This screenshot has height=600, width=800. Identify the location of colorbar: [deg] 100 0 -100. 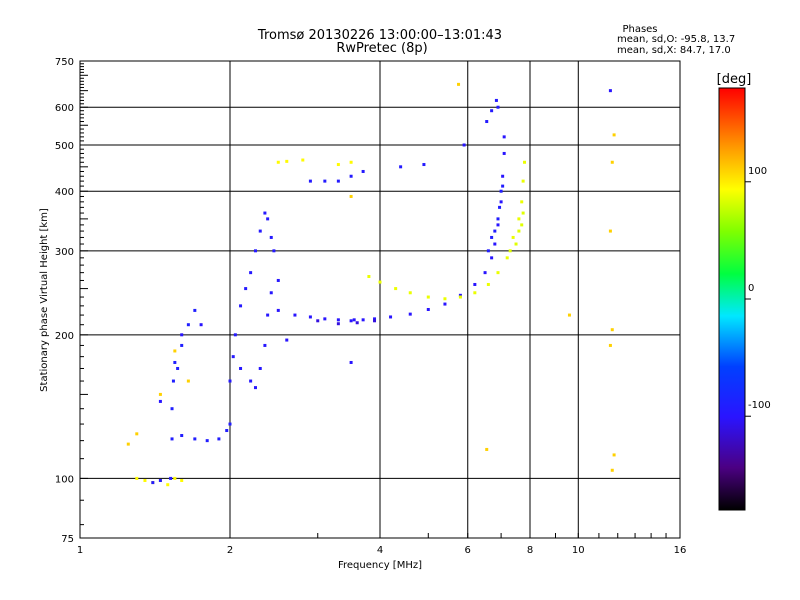
(744, 291).